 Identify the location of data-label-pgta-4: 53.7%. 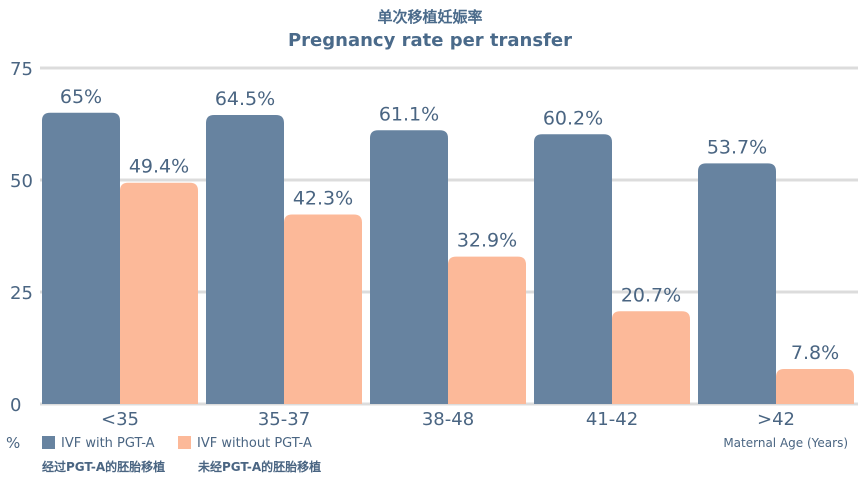
(737, 147).